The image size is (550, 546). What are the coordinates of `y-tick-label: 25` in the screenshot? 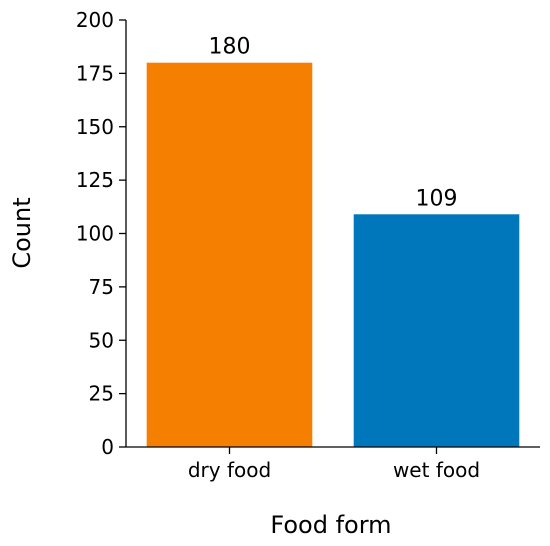 It's located at (101, 394).